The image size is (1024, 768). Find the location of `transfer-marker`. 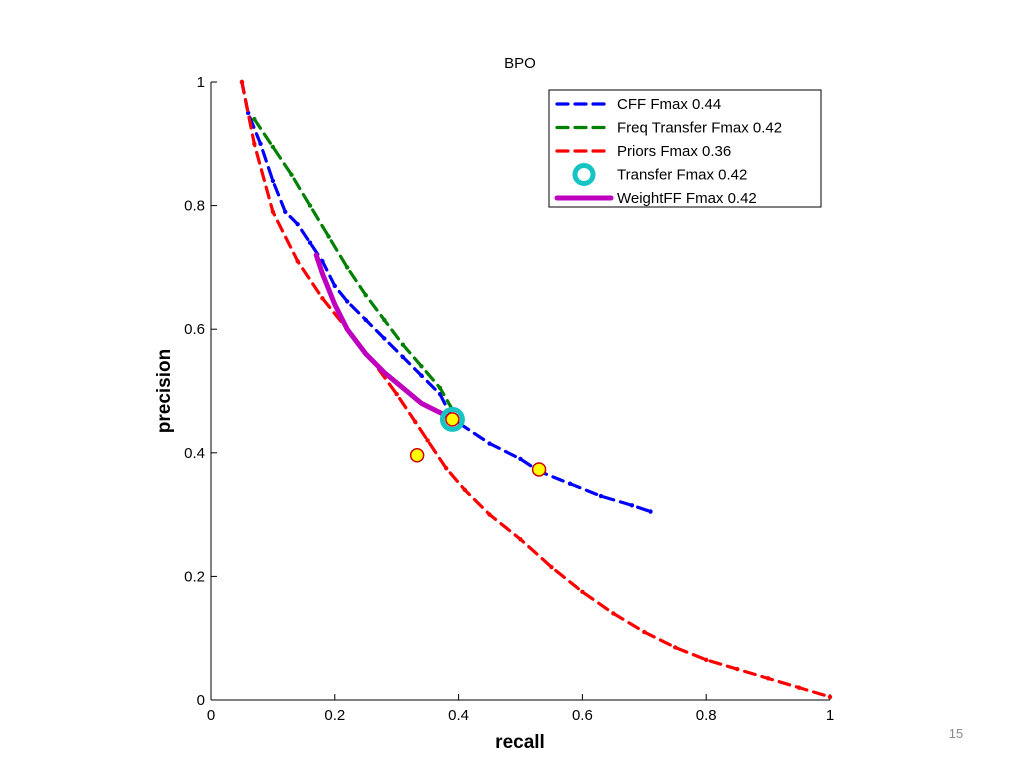

transfer-marker is located at coordinates (452, 419).